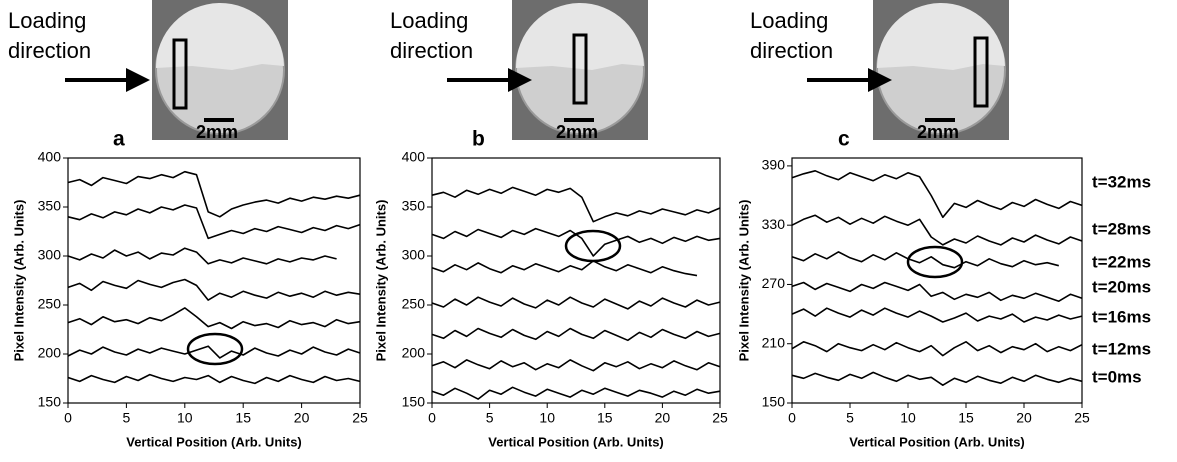 This screenshot has width=1177, height=462. I want to click on y-tick-label: 270, so click(774, 283).